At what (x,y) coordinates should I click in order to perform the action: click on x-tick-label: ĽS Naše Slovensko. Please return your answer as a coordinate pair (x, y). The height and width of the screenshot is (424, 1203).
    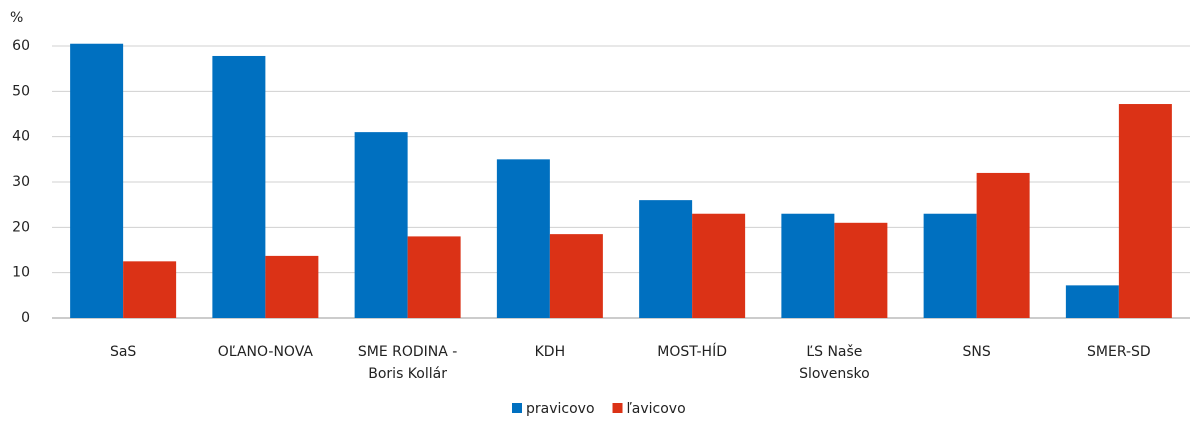
    Looking at the image, I should click on (834, 363).